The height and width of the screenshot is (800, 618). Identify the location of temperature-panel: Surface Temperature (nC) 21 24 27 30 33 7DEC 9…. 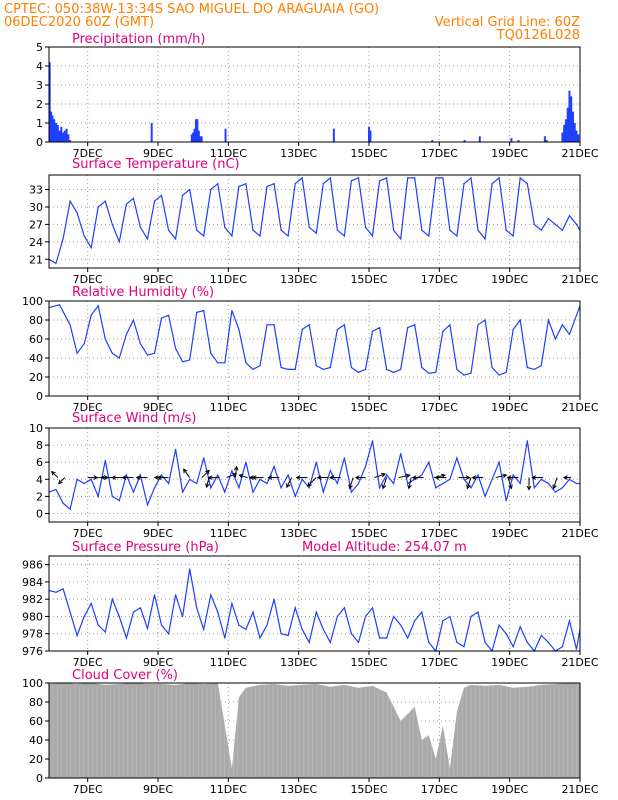
(314, 221).